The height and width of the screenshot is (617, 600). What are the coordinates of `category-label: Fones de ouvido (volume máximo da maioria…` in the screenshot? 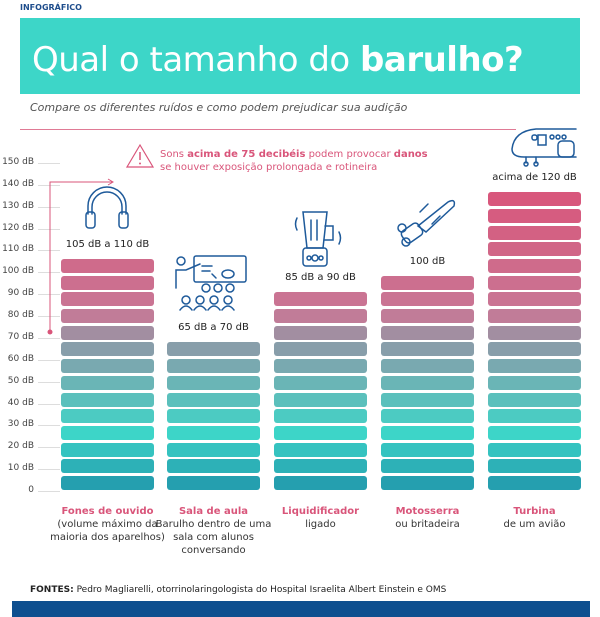 It's located at (108, 524).